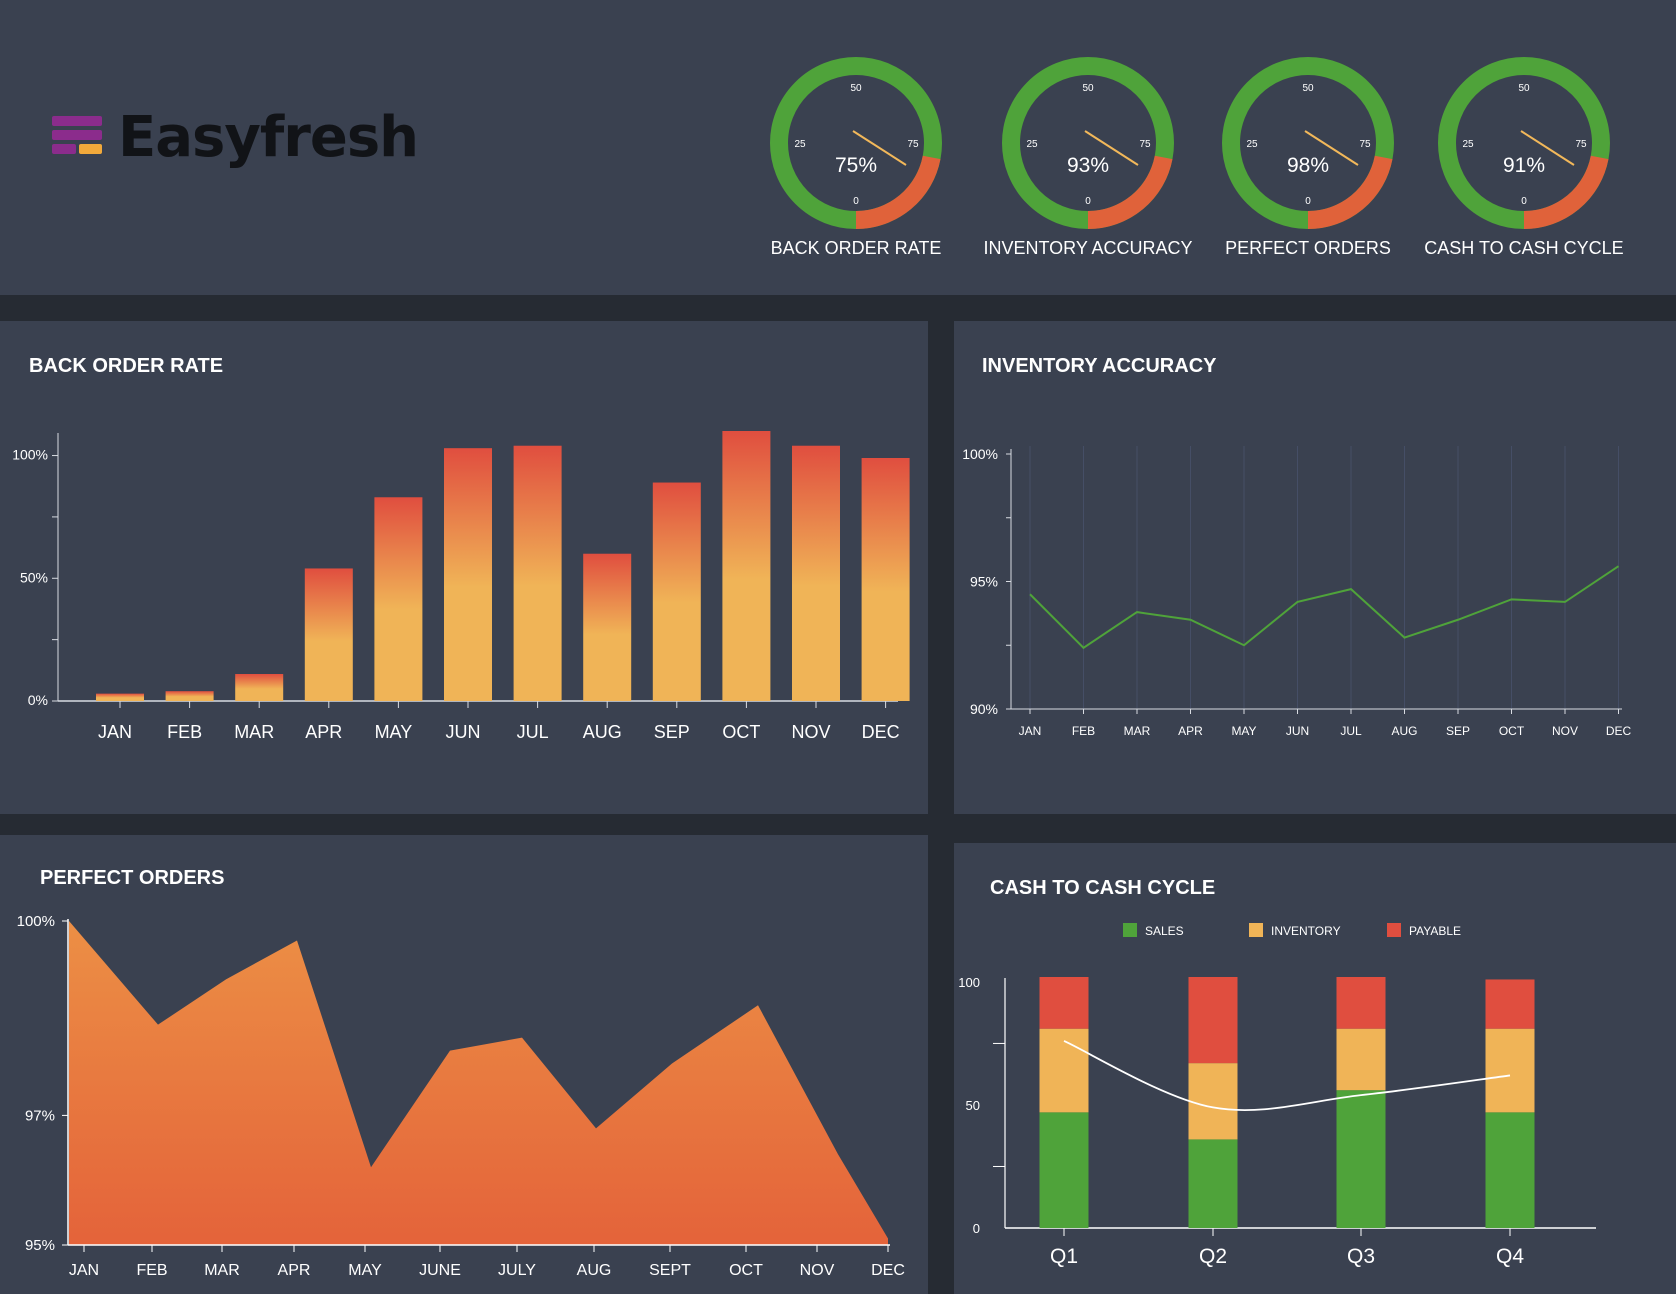 The height and width of the screenshot is (1294, 1676). What do you see at coordinates (816, 573) in the screenshot?
I see `bar-nov` at bounding box center [816, 573].